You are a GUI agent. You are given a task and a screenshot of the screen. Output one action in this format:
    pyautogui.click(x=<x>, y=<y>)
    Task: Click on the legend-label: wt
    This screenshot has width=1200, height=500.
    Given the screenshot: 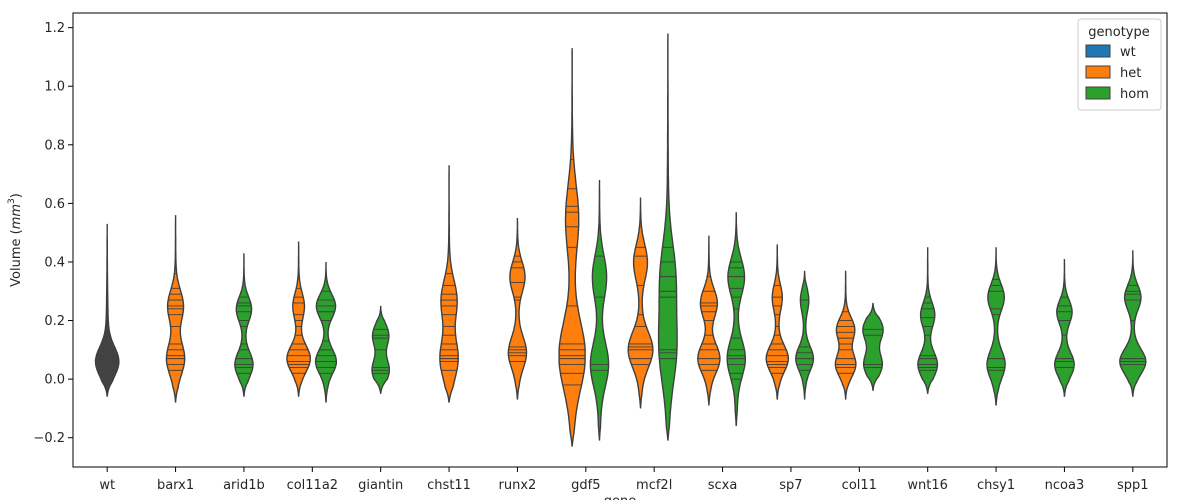 What is the action you would take?
    pyautogui.click(x=1128, y=52)
    